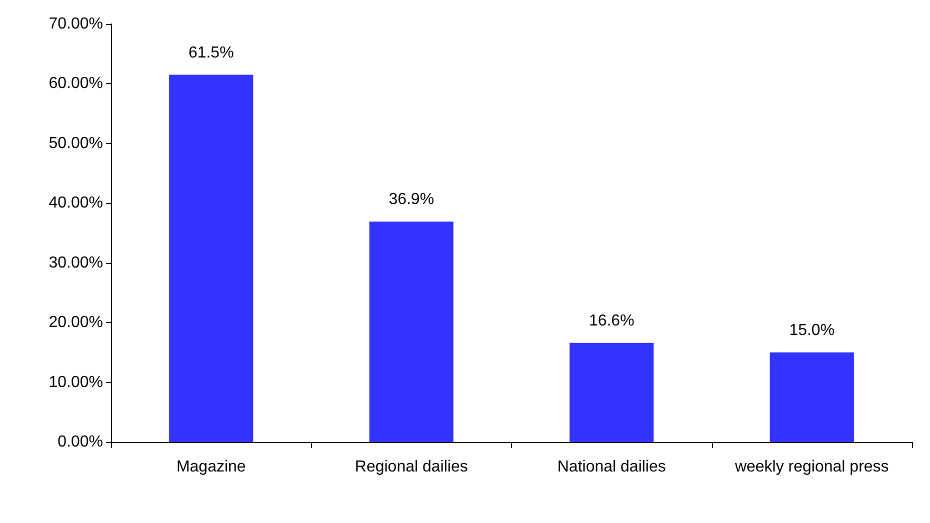 The image size is (930, 523). Describe the element at coordinates (811, 467) in the screenshot. I see `x-tick-label: weekly regional press` at that location.